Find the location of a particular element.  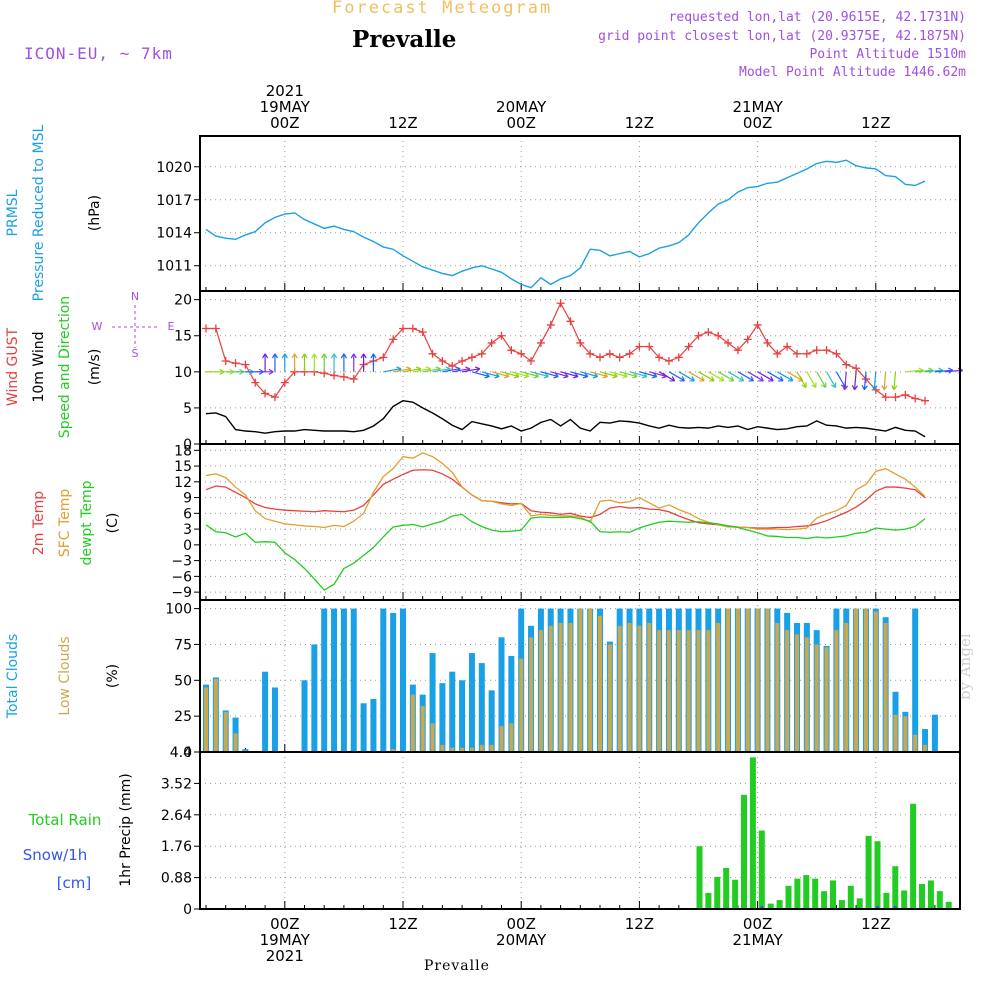

panel-axis-label: dewpt Temp is located at coordinates (87, 522).